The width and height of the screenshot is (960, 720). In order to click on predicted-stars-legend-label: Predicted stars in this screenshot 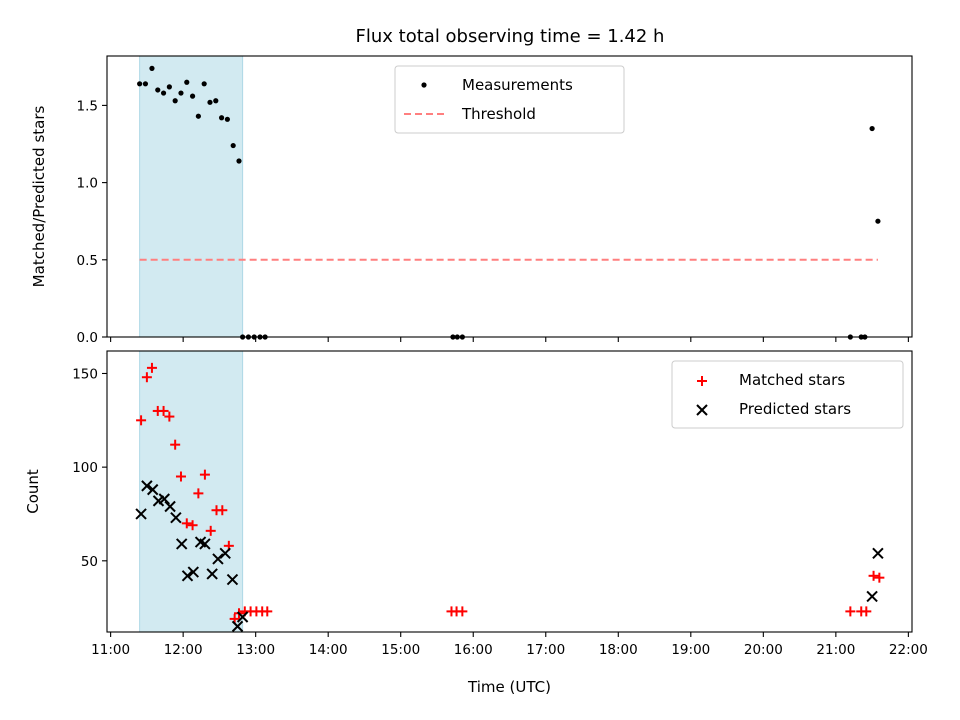, I will do `click(795, 409)`.